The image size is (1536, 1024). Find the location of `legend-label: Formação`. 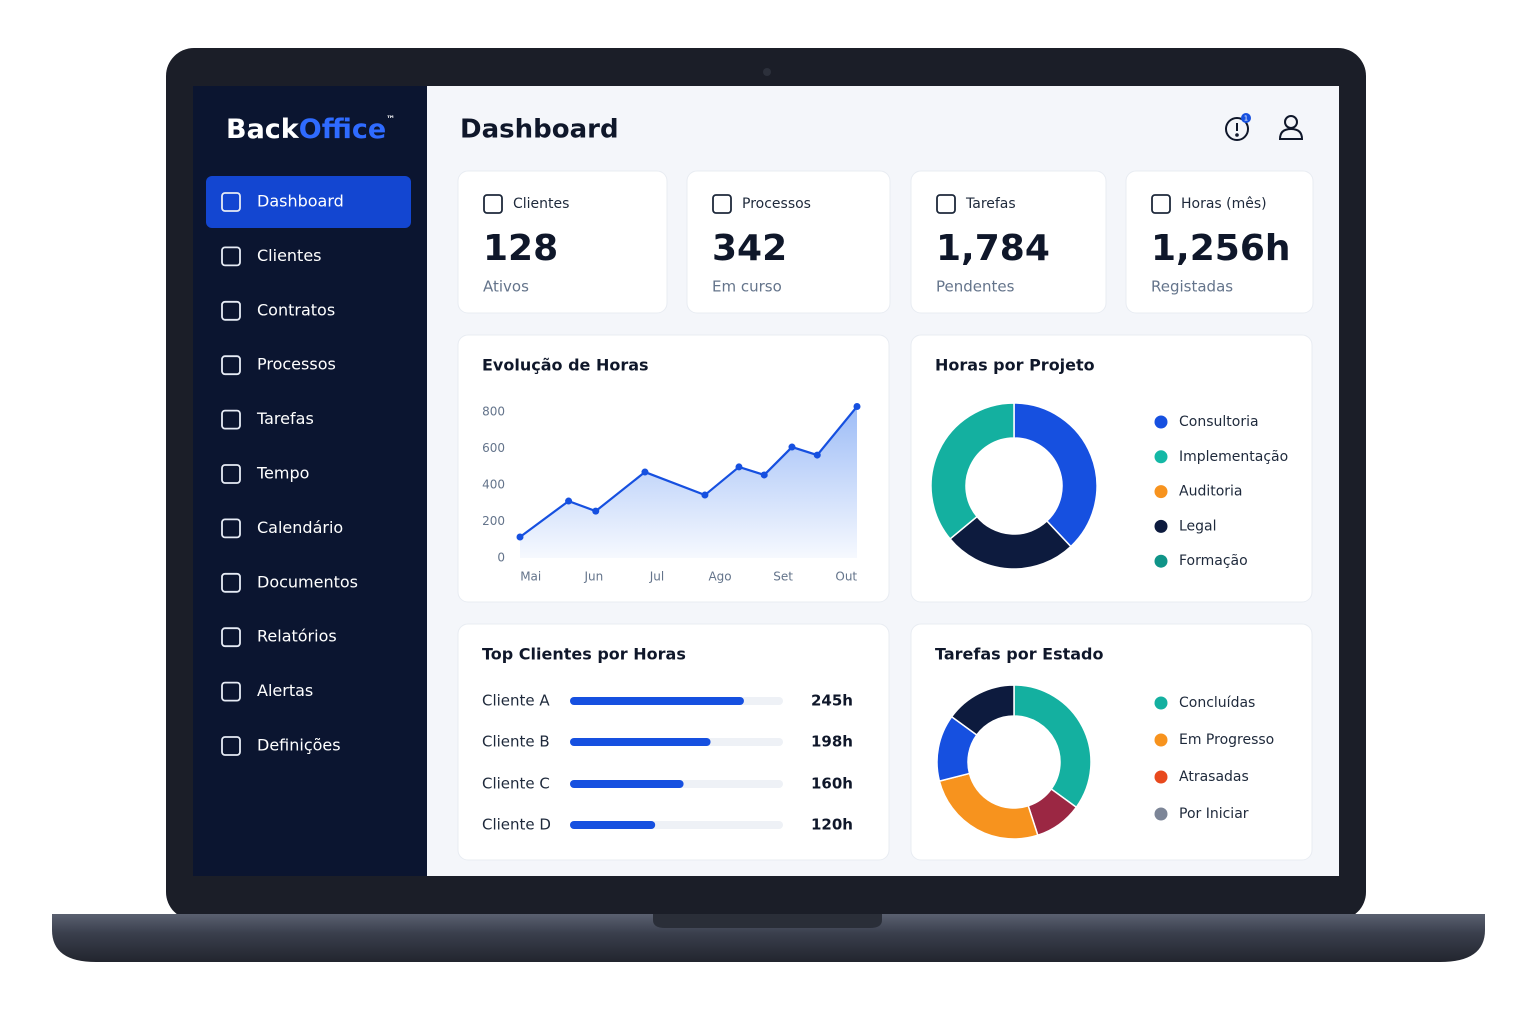

legend-label: Formação is located at coordinates (1213, 561).